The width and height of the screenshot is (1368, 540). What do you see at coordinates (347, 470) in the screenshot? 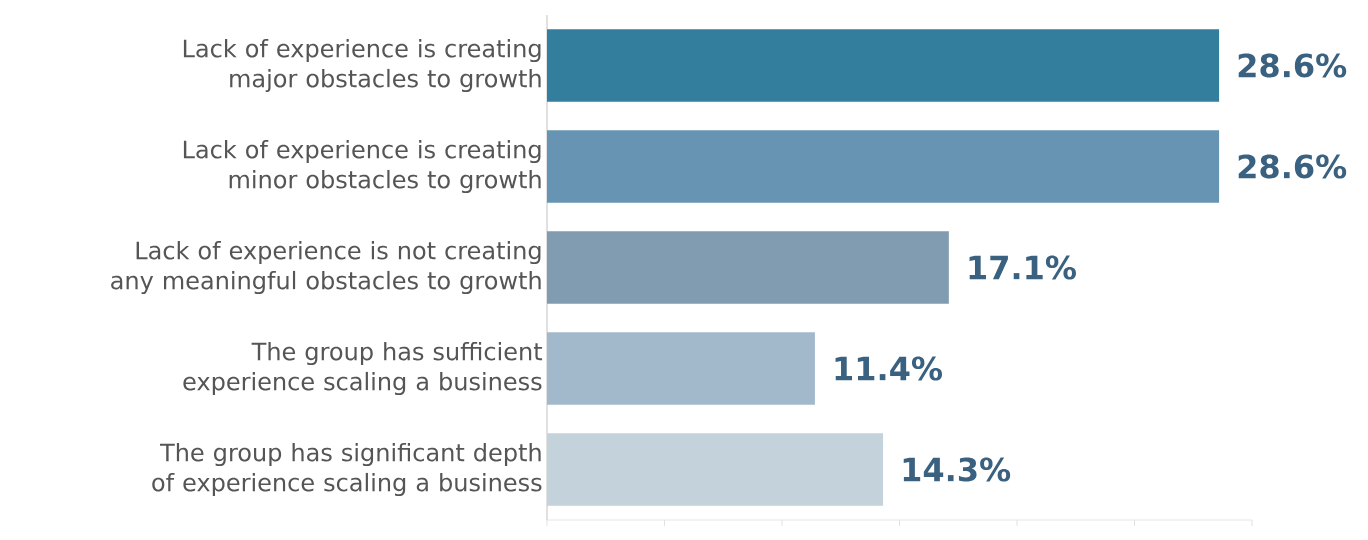
I see `y-tick-label: The group has significant depth of experience scaling a business` at bounding box center [347, 470].